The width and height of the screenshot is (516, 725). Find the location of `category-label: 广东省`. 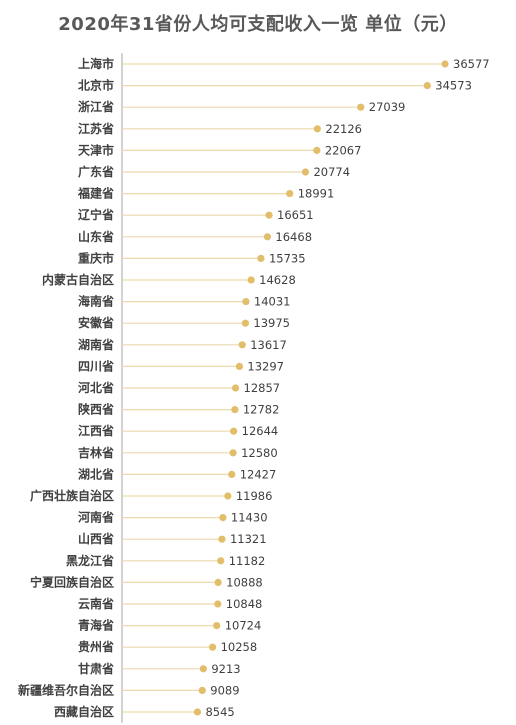

category-label: 广东省 is located at coordinates (96, 171).